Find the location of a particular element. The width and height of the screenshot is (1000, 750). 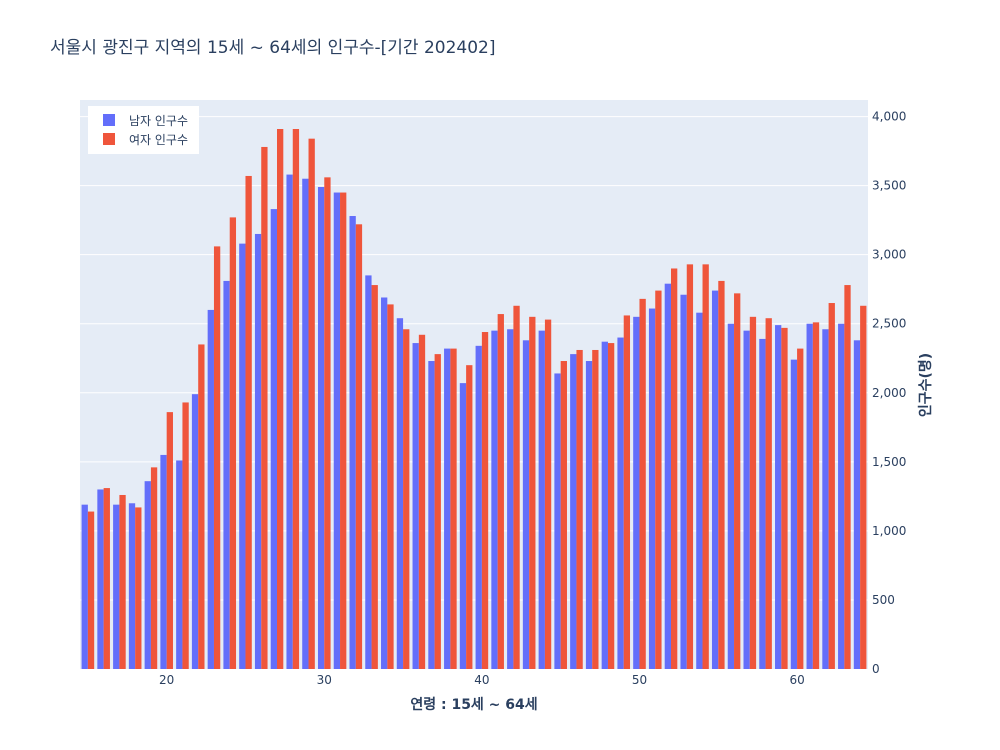

legend-swatch-female is located at coordinates (109, 139).